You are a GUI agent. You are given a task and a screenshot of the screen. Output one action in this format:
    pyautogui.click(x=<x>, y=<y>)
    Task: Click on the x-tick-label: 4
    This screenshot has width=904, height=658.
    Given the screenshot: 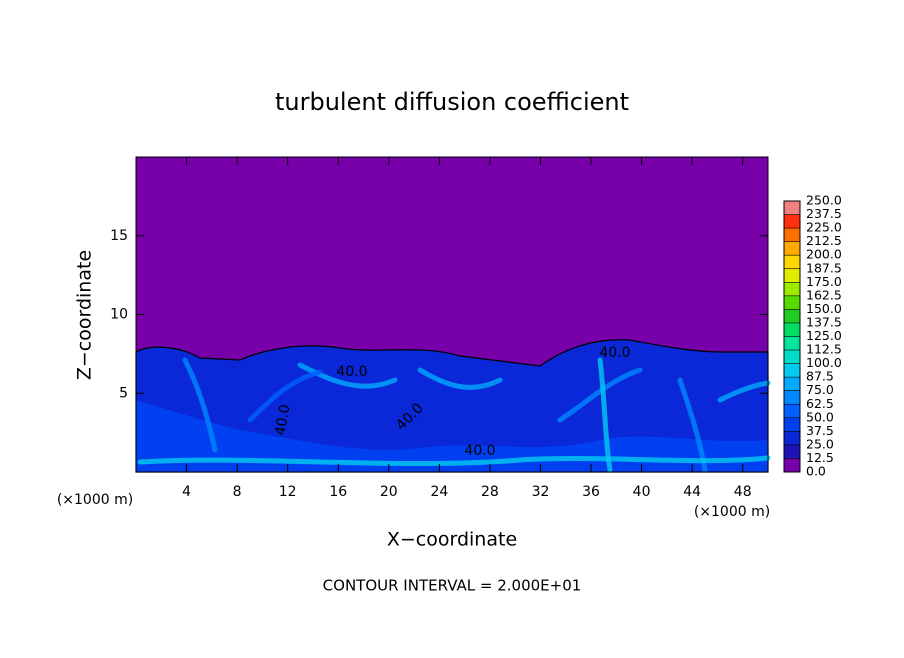 What is the action you would take?
    pyautogui.click(x=186, y=492)
    